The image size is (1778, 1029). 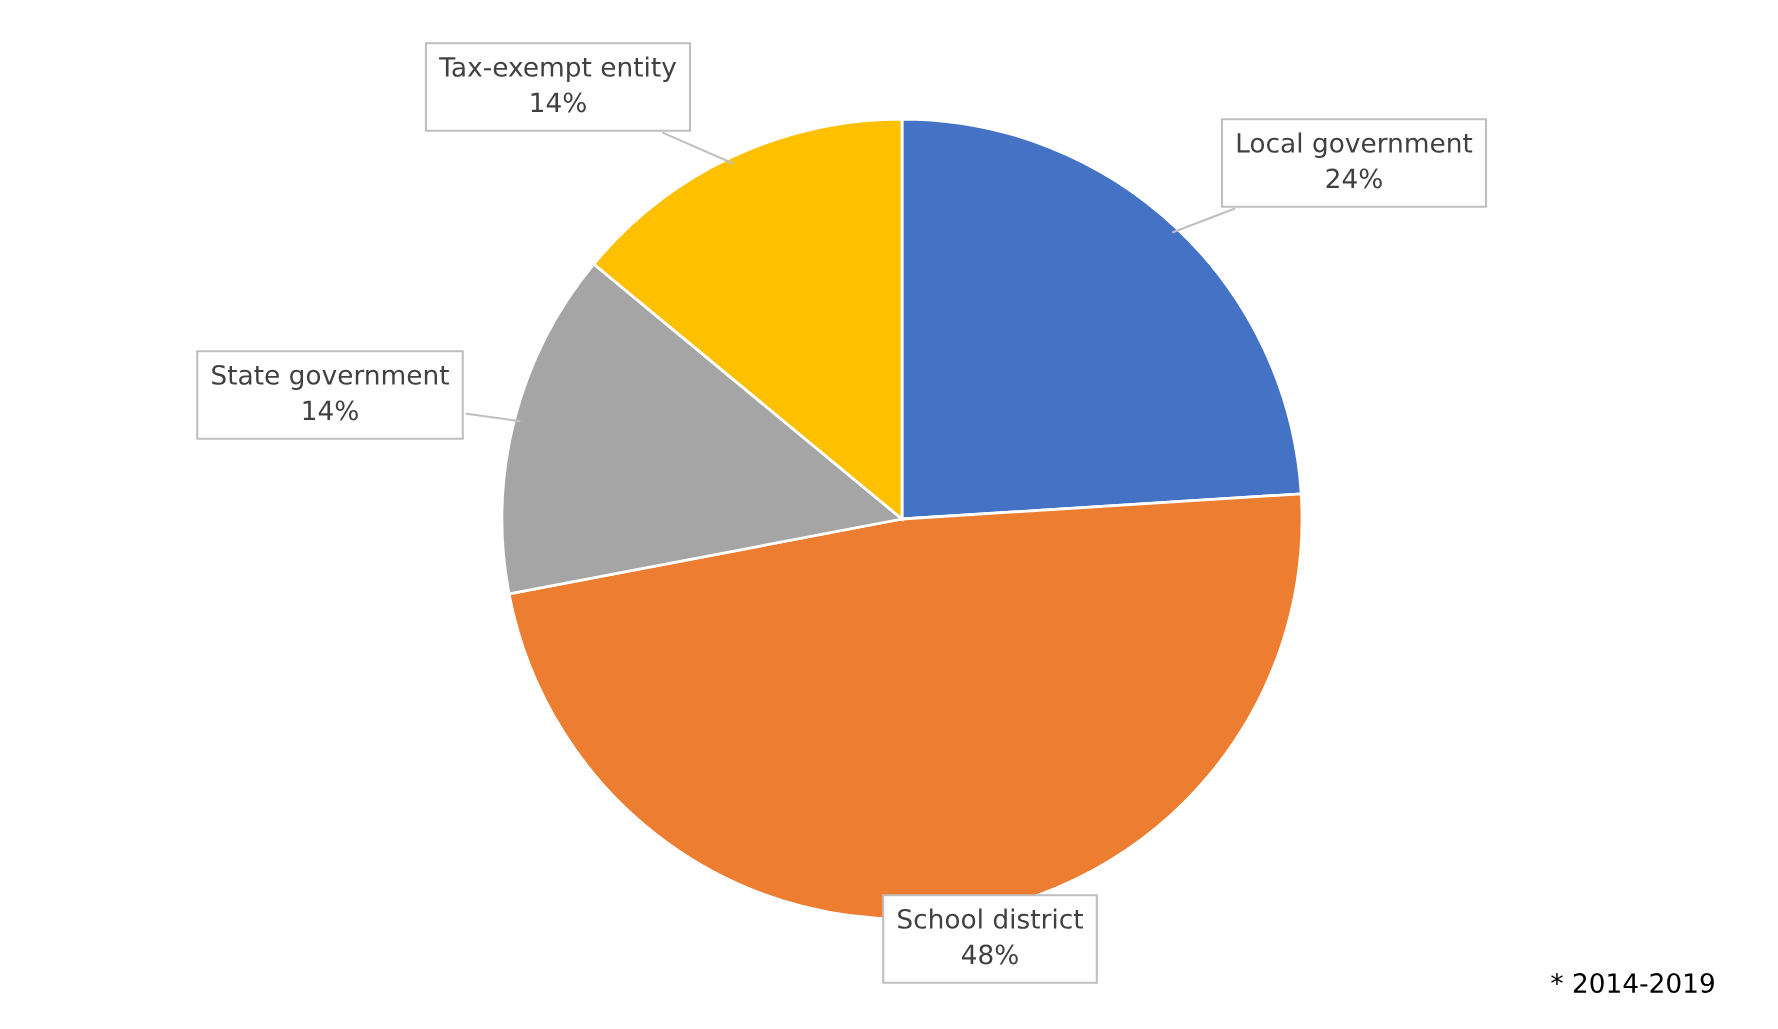 I want to click on slice-label: Tax-exempt entity, so click(x=558, y=69).